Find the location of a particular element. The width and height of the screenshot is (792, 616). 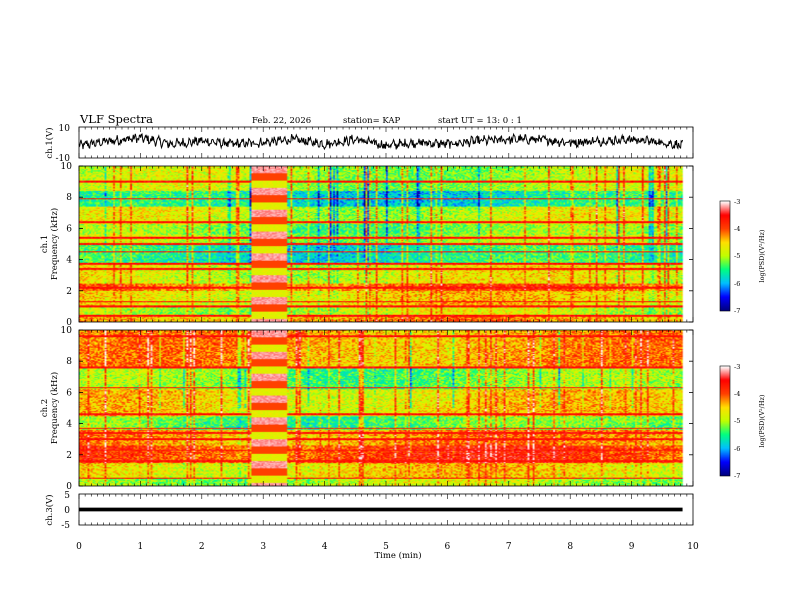

spec1-ytick-4: 8 is located at coordinates (69, 198).